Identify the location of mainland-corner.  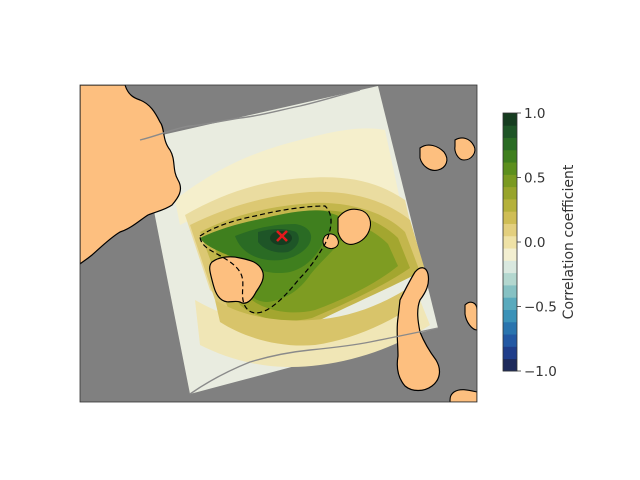
(463, 395).